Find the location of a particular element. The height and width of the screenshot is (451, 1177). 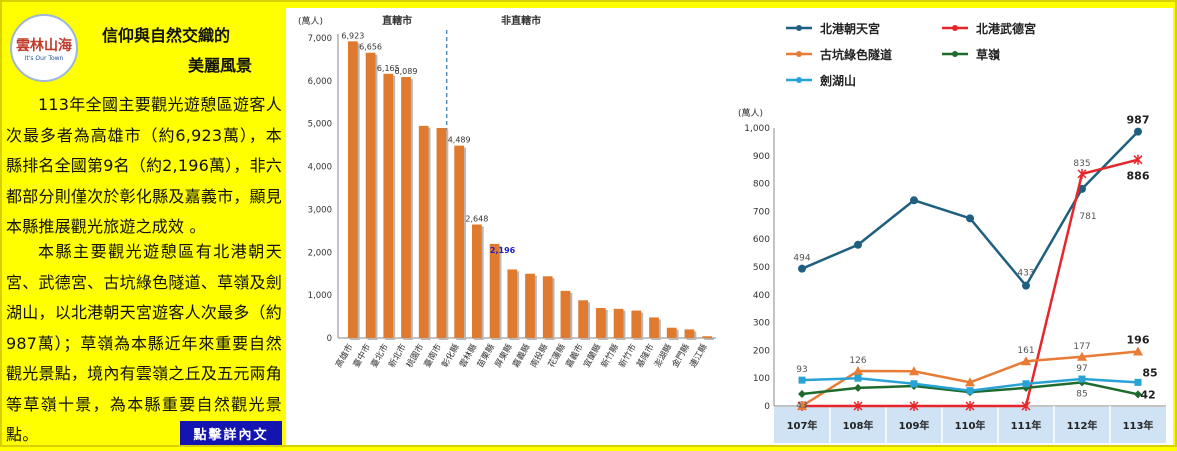

line-y-tick-label: 600 is located at coordinates (761, 240).